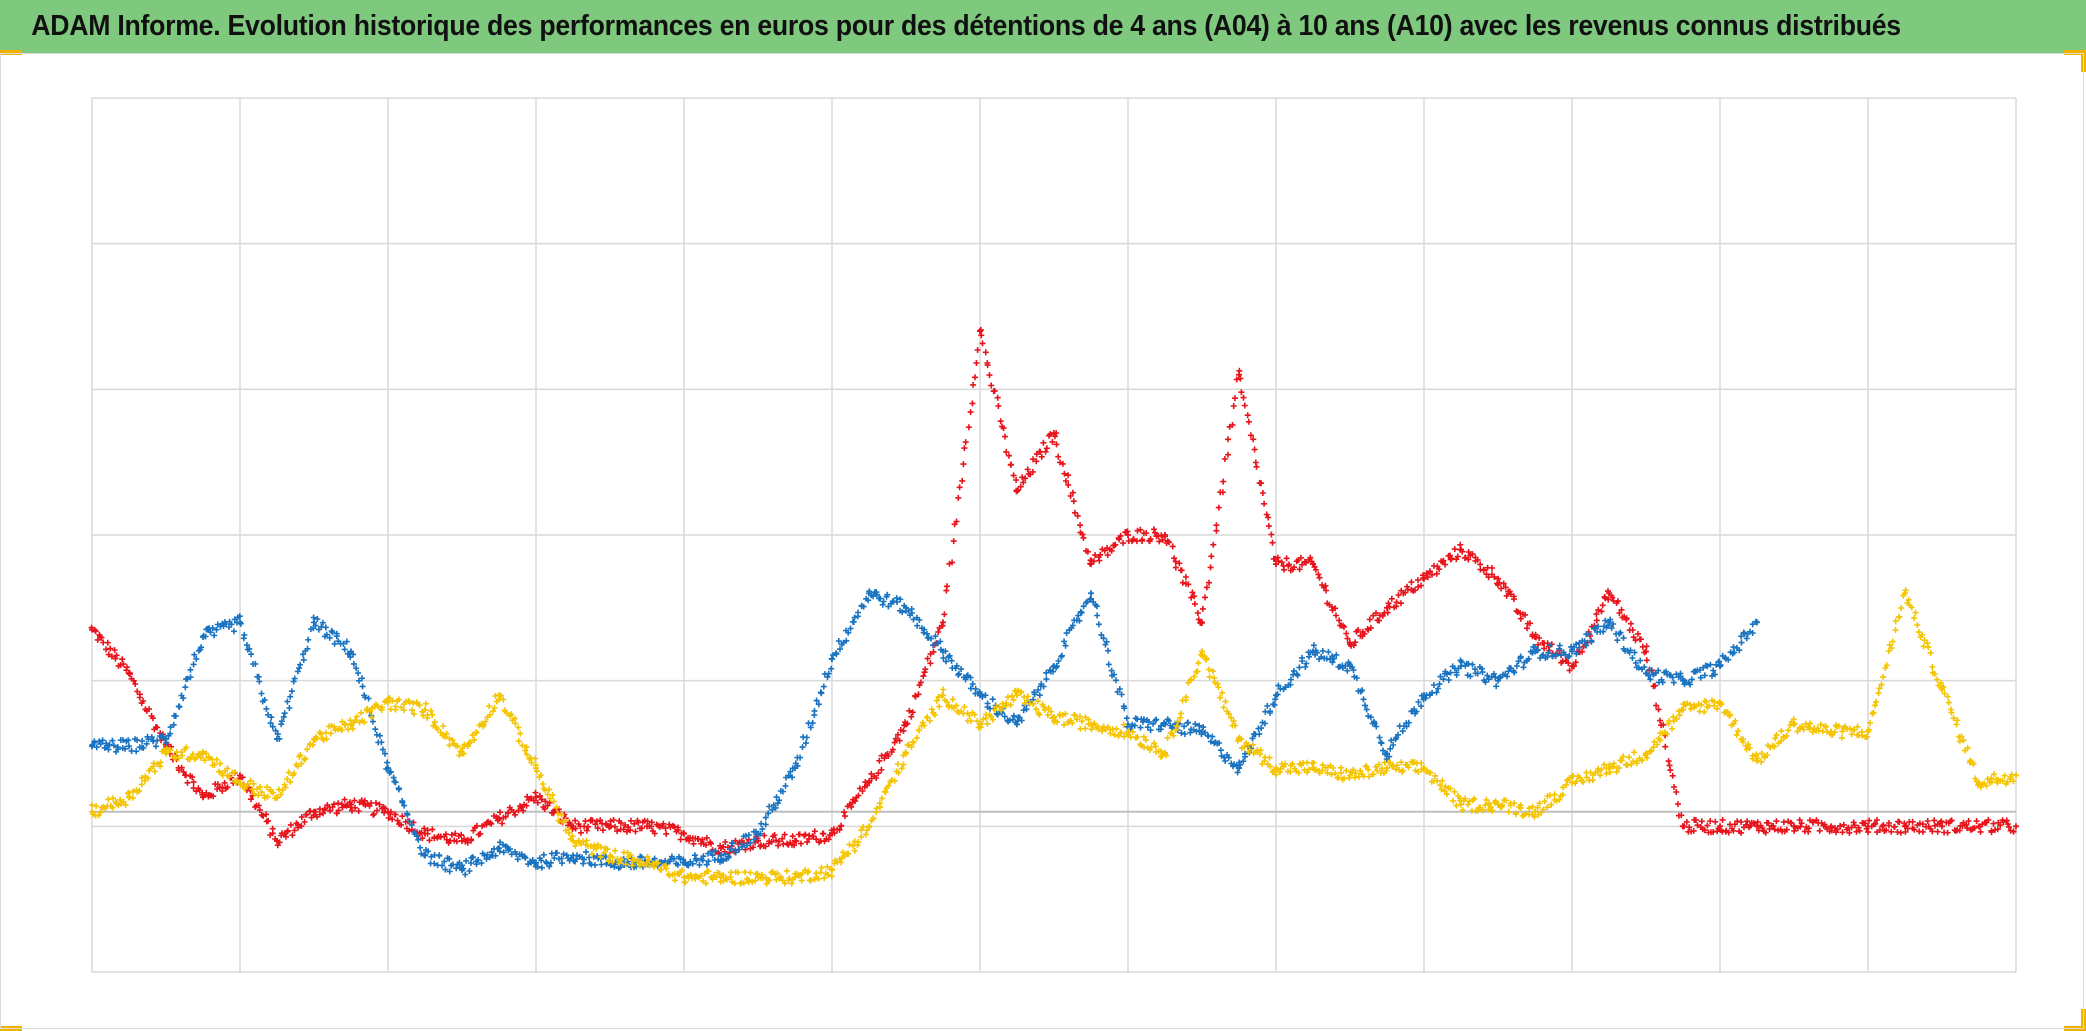 This screenshot has height=1031, width=2086. I want to click on corner-accent-top-right, so click(2075, 52).